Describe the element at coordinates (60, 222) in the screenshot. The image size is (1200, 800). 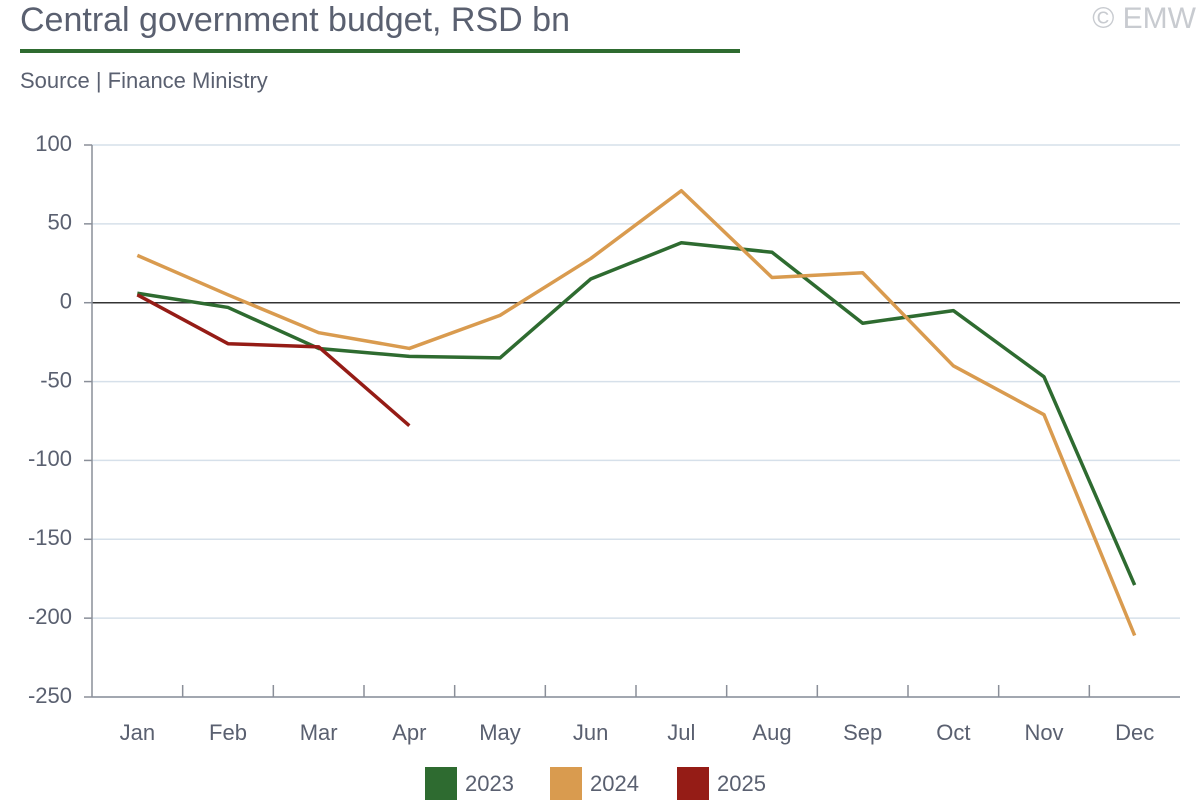
I see `y-tick-label: 50` at that location.